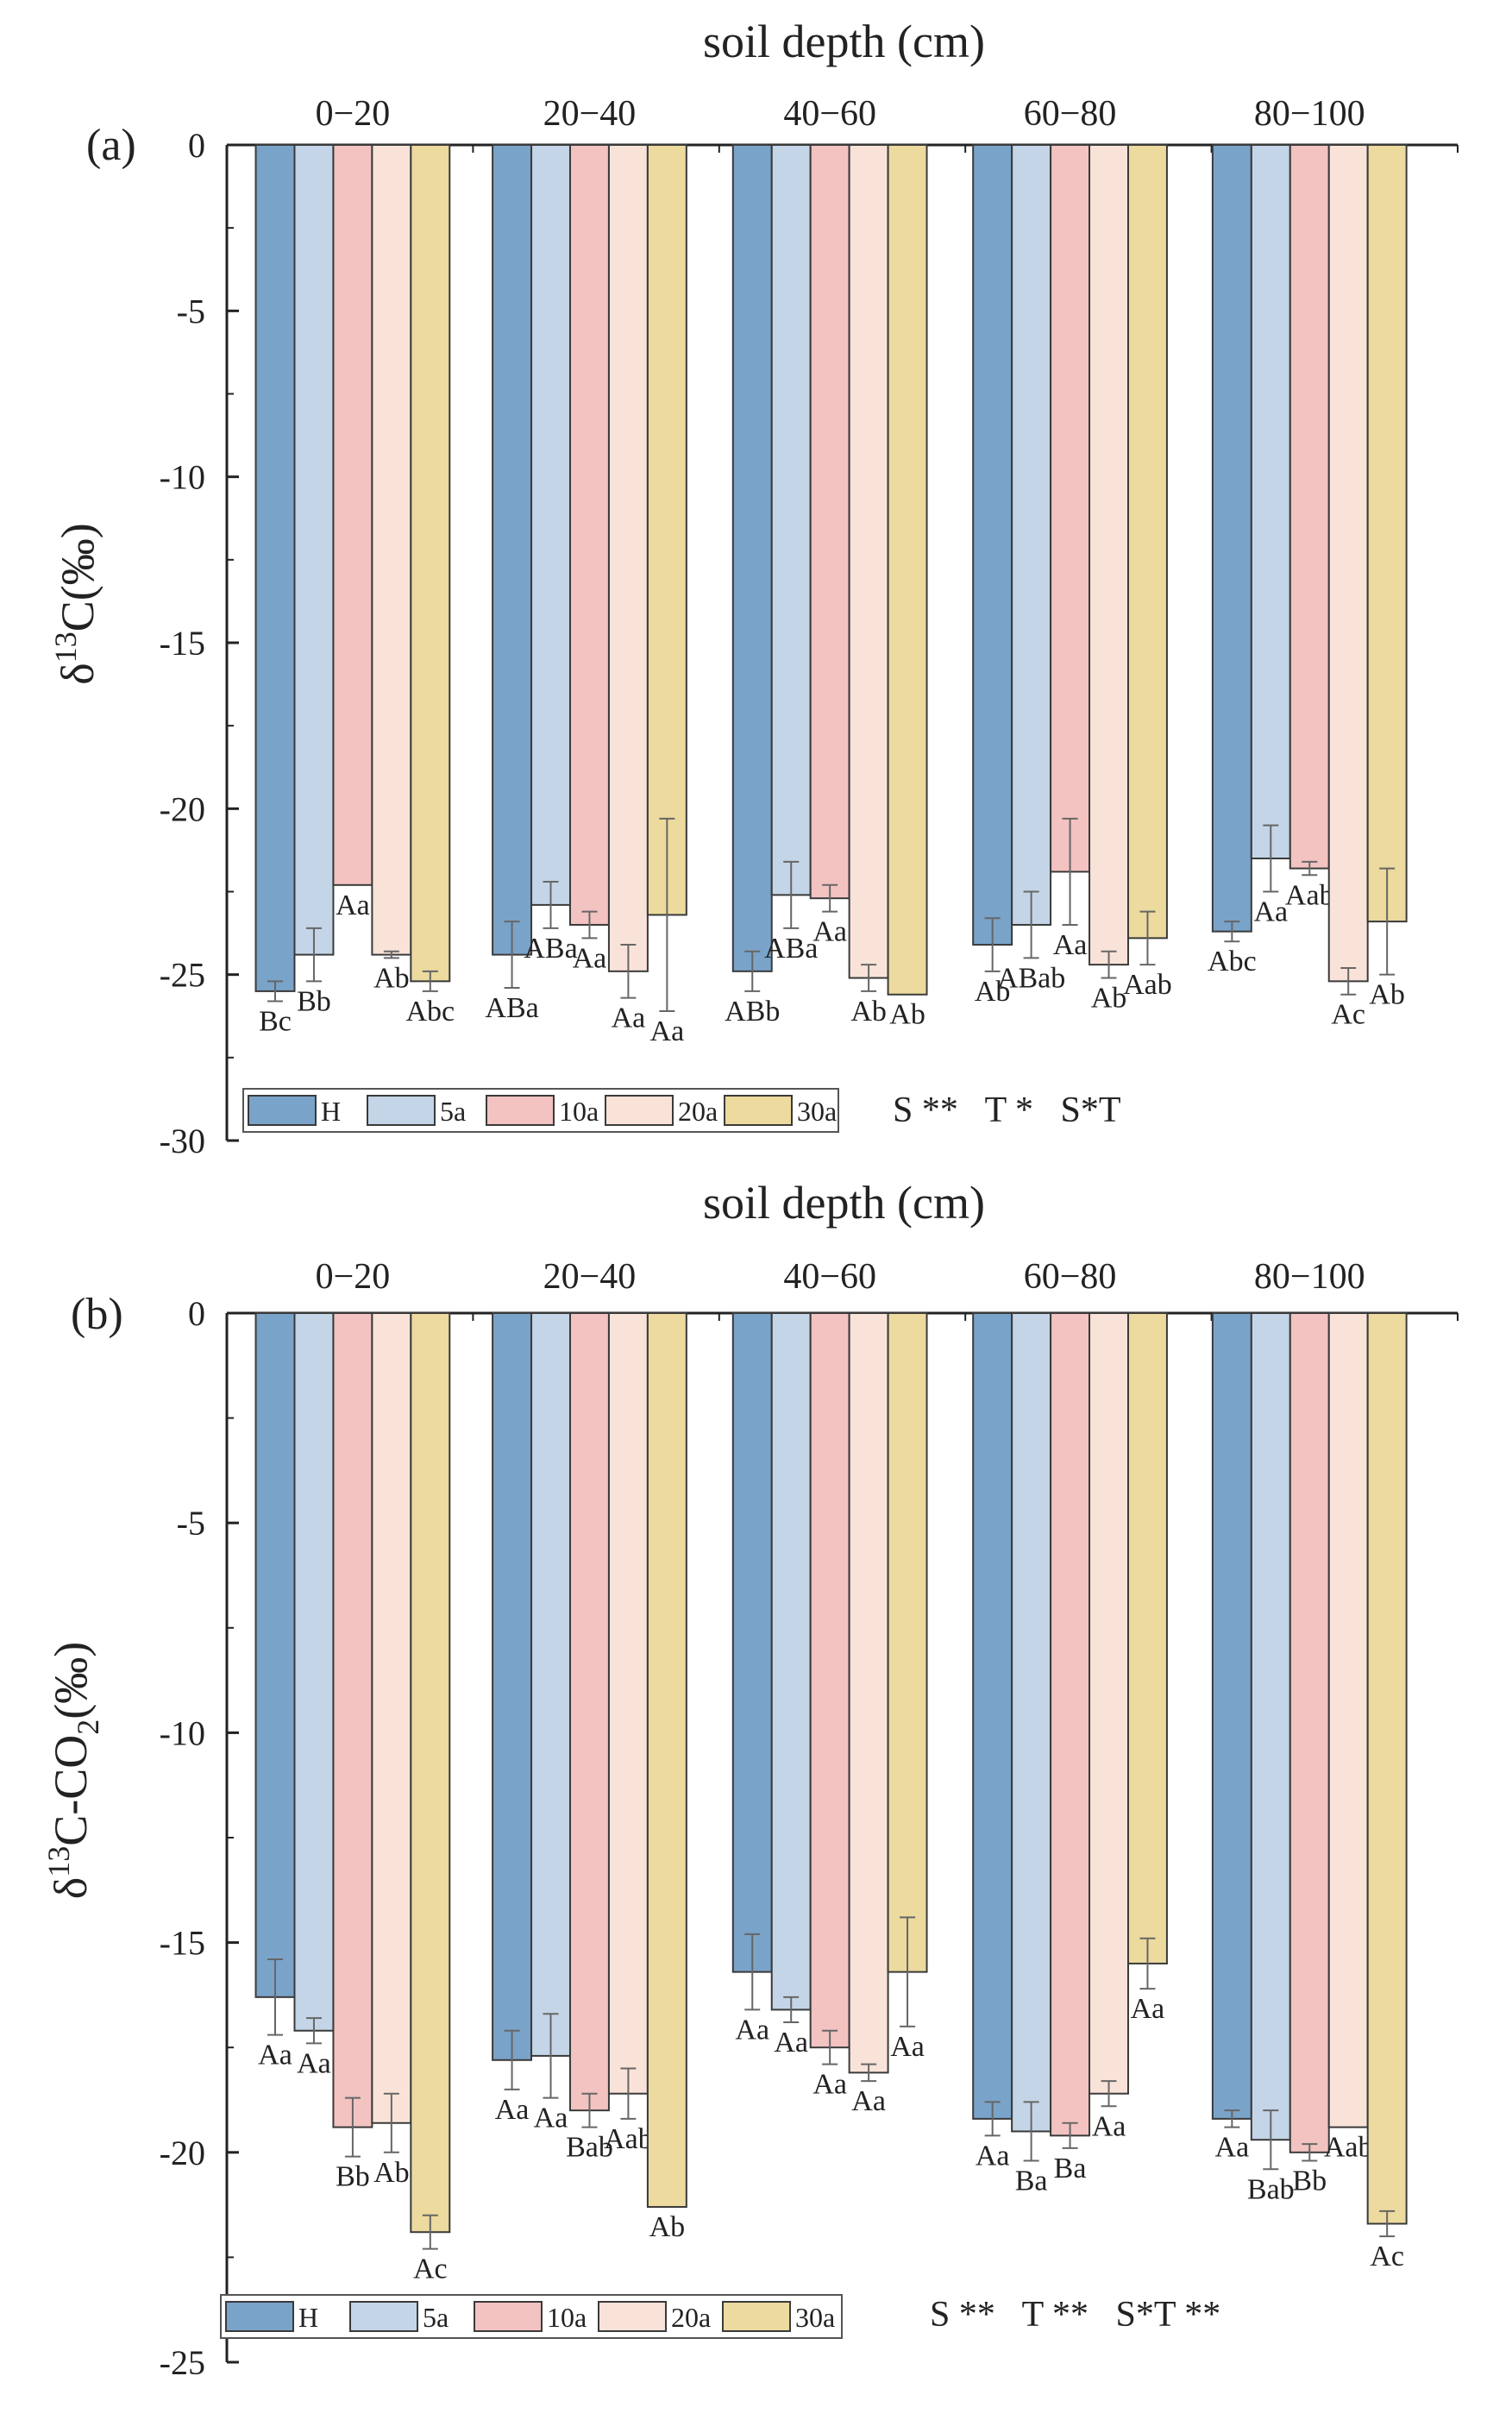 Image resolution: width=1512 pixels, height=2420 pixels. What do you see at coordinates (752, 1012) in the screenshot?
I see `significance-label: ABb` at bounding box center [752, 1012].